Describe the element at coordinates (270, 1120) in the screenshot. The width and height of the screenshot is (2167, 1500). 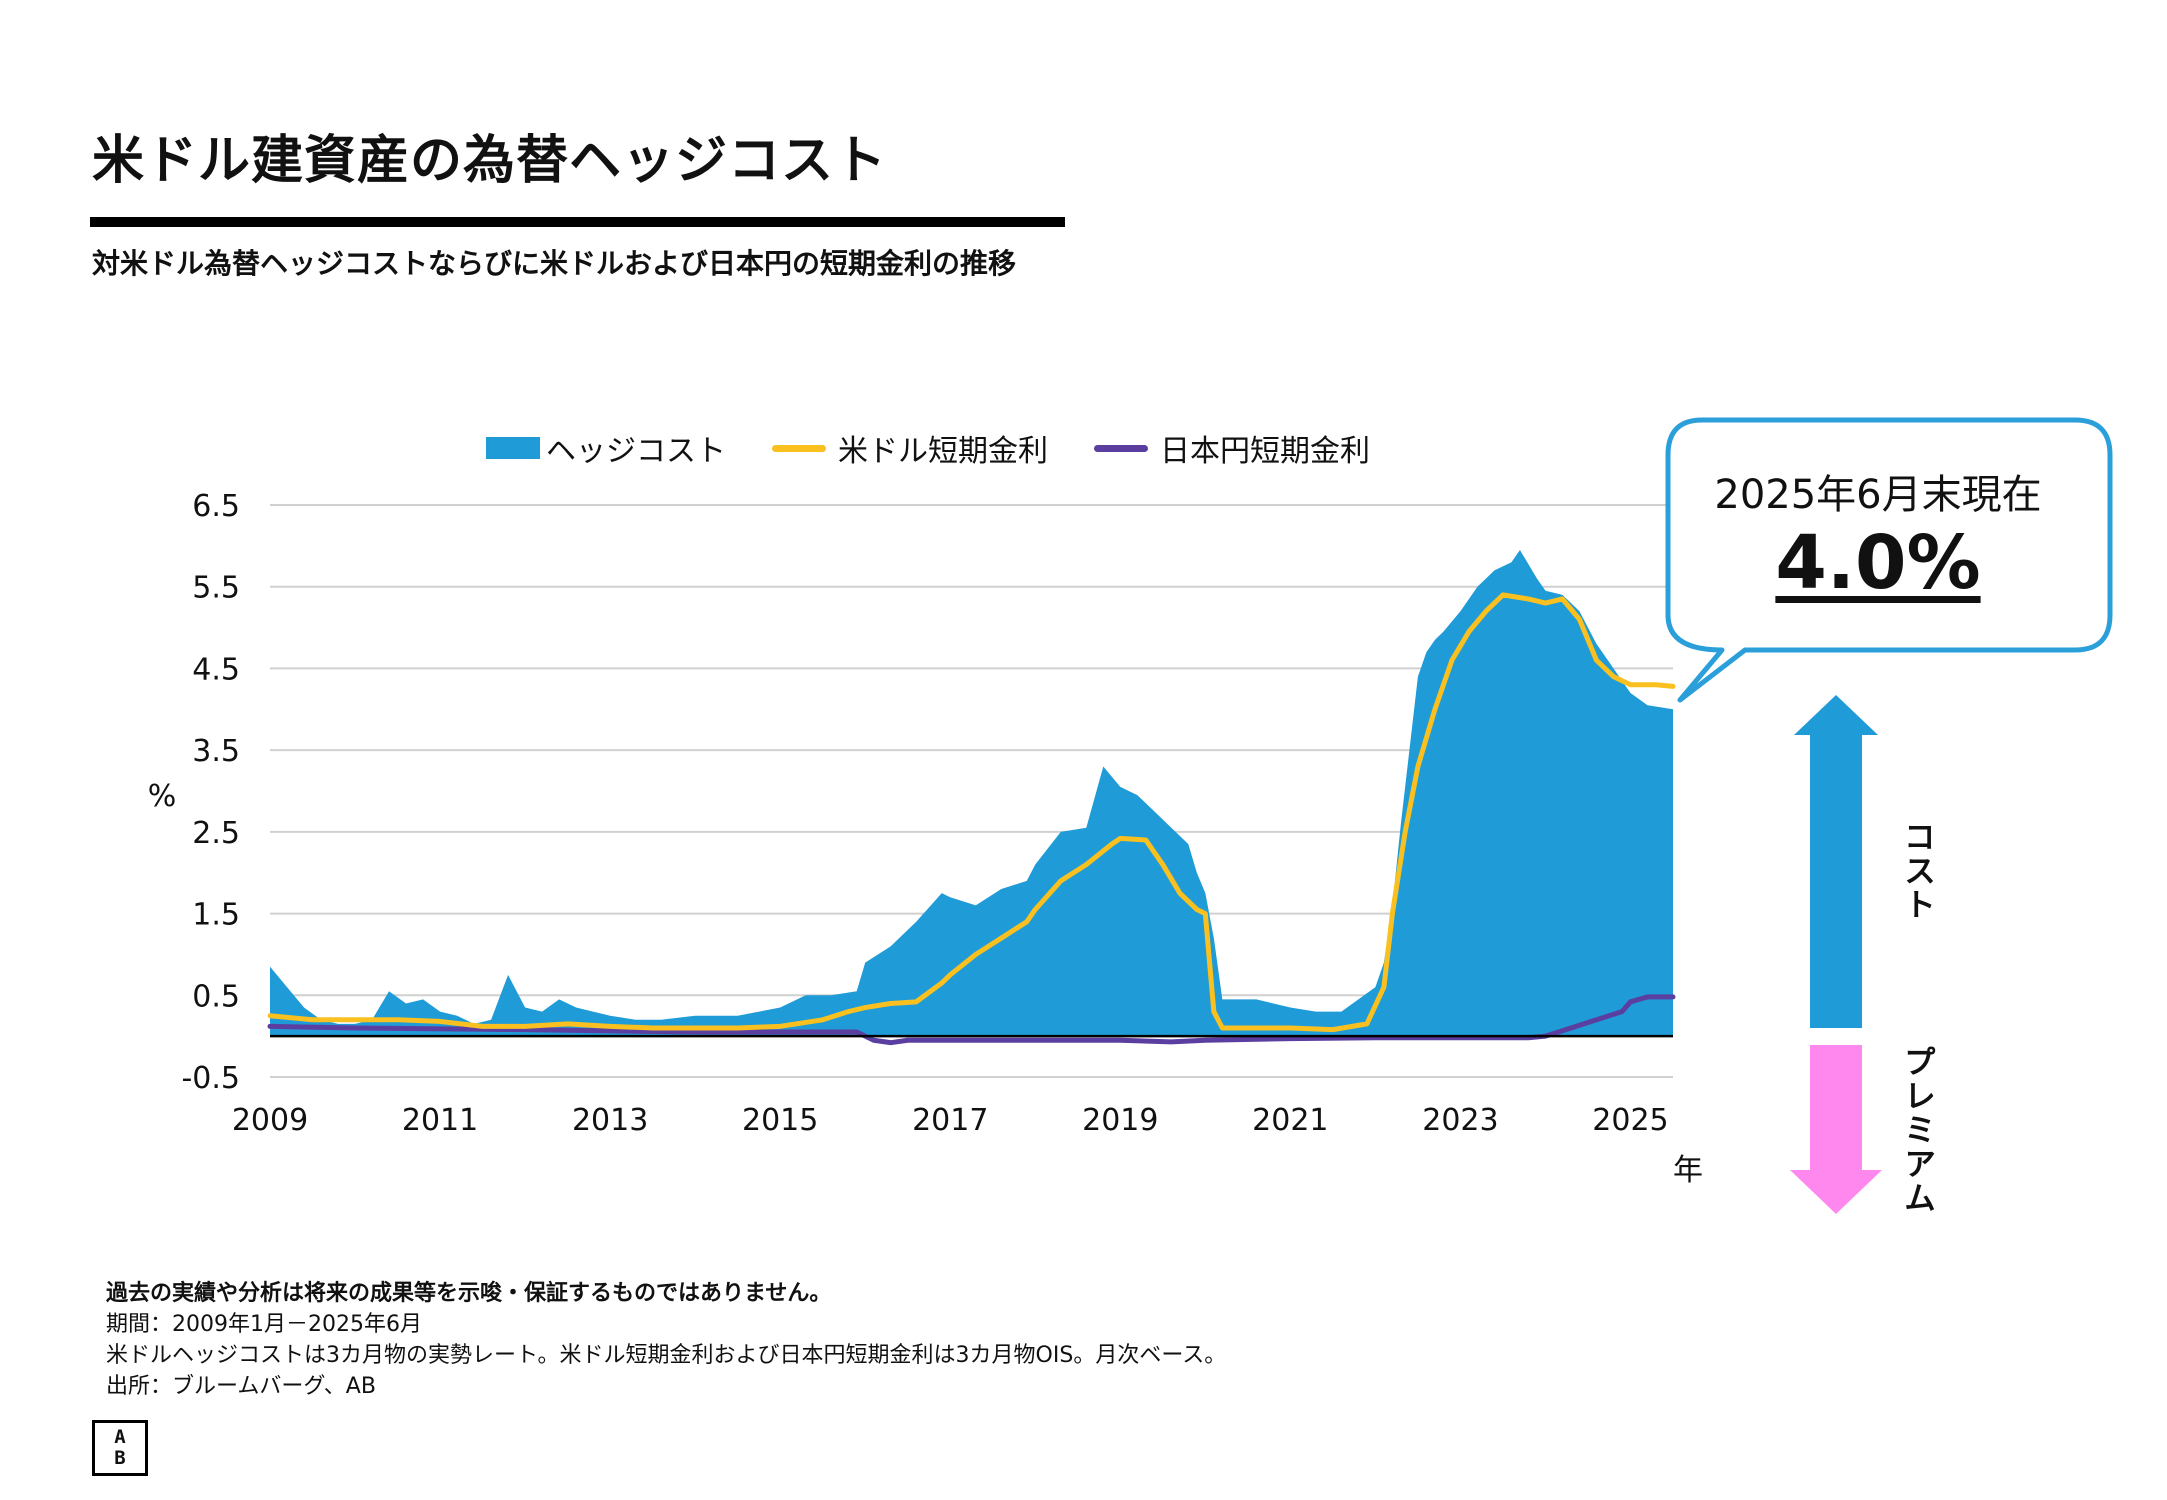
I see `x-tick-label: 2009` at that location.